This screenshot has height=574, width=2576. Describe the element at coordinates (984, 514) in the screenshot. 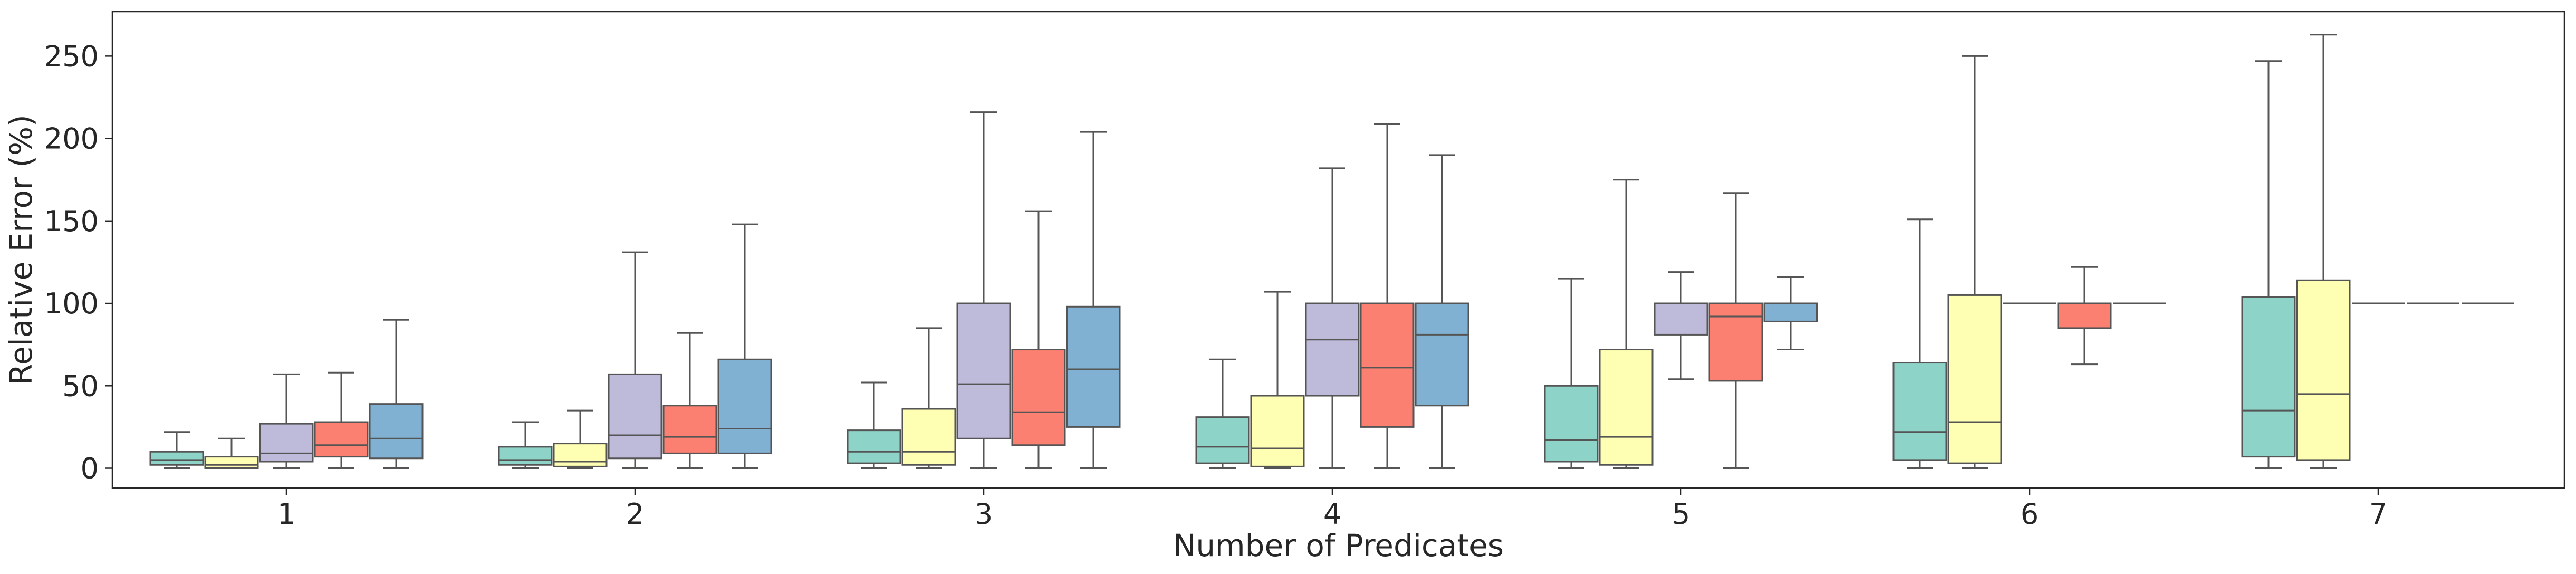

I see `x-tick-label: 3` at that location.